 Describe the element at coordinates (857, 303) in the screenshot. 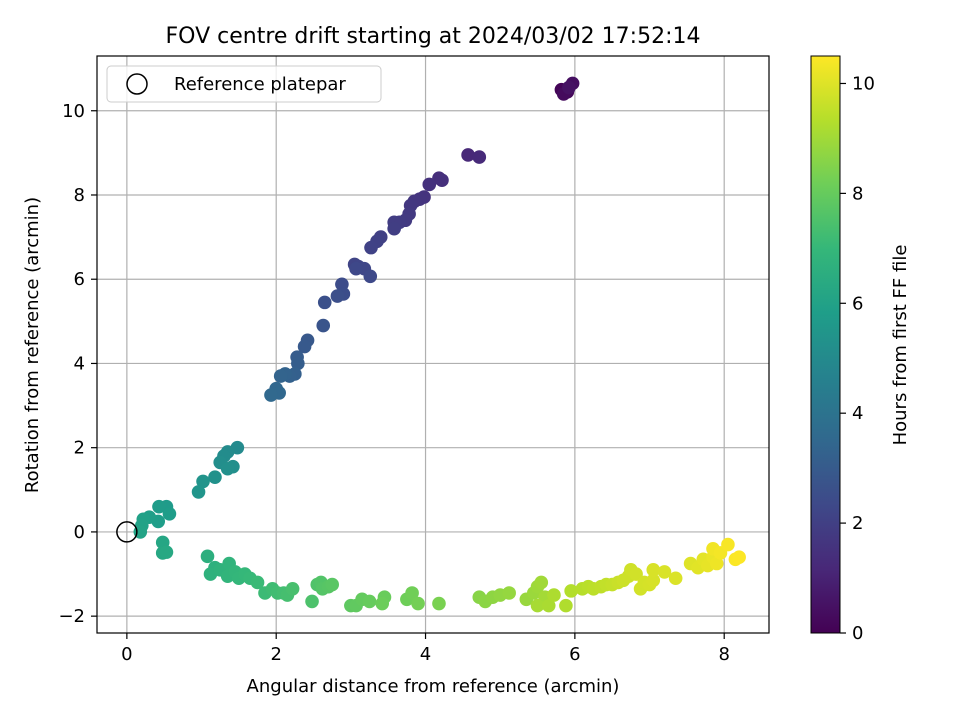

I see `colorbar-tick-label: 6` at that location.